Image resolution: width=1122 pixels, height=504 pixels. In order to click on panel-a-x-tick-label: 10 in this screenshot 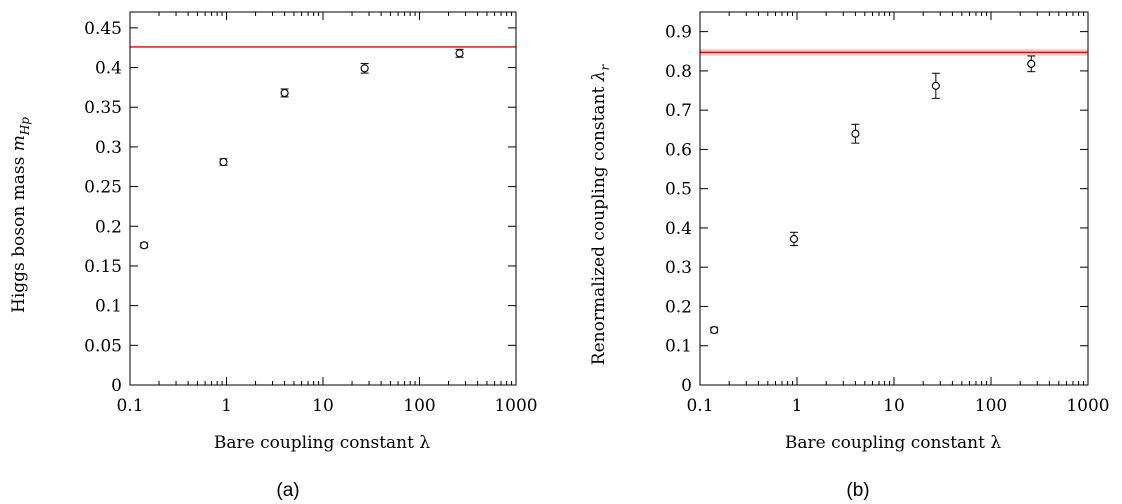, I will do `click(323, 406)`.